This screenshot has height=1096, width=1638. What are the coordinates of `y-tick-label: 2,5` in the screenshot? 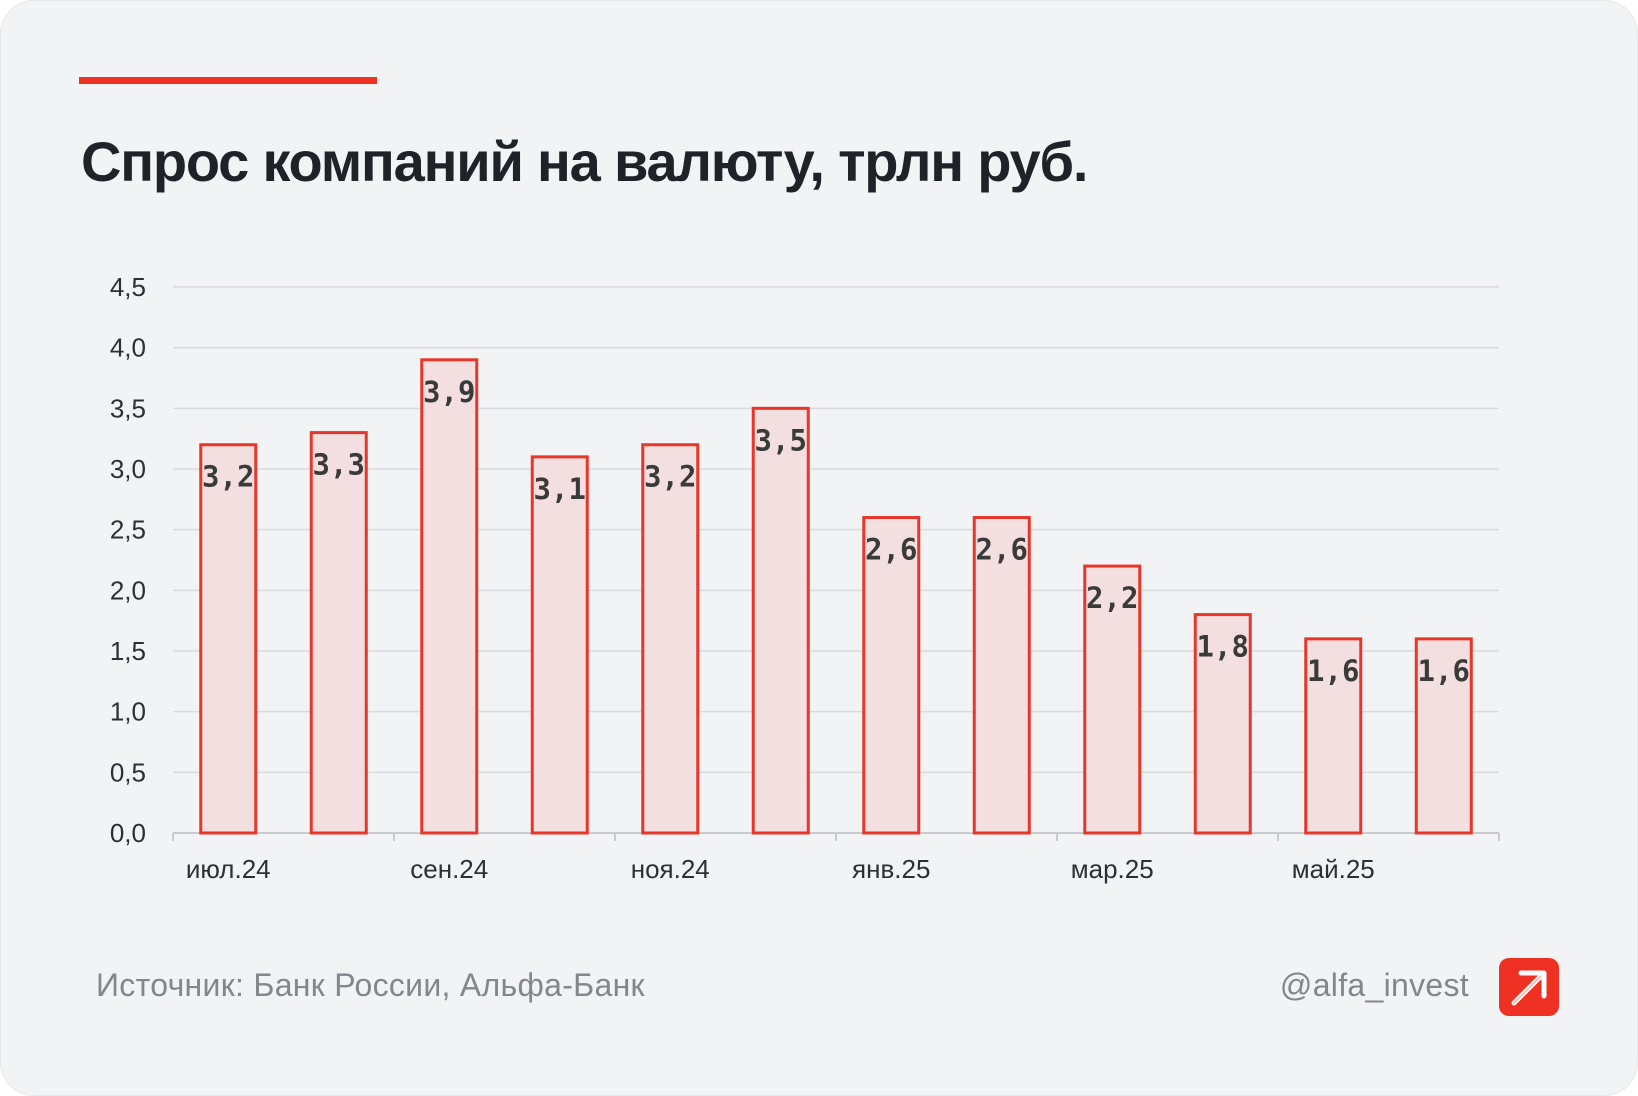 It's located at (128, 530).